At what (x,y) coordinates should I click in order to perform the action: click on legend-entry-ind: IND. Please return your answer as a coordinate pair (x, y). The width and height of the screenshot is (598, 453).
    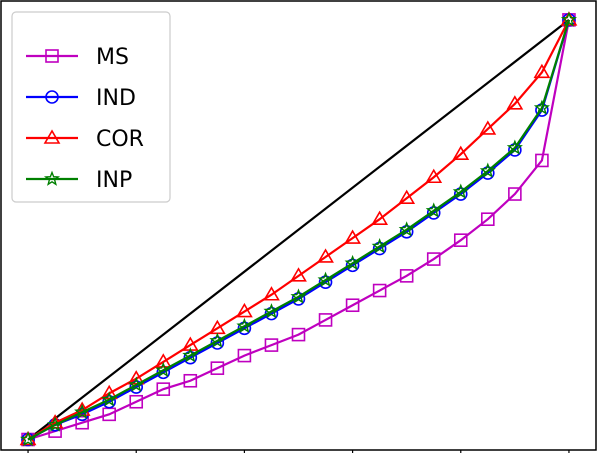
    Looking at the image, I should click on (81, 98).